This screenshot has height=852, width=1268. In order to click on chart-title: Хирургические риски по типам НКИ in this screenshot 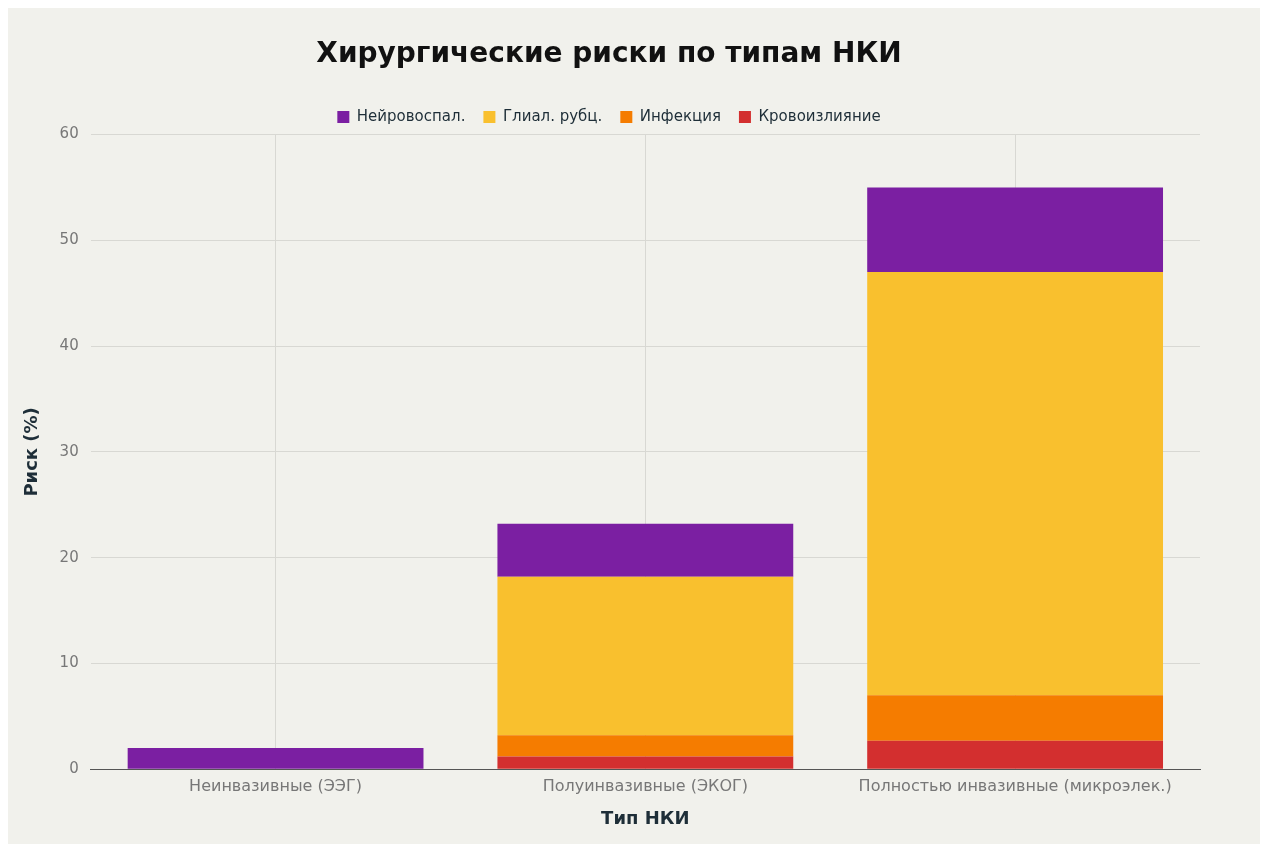, I will do `click(609, 53)`.